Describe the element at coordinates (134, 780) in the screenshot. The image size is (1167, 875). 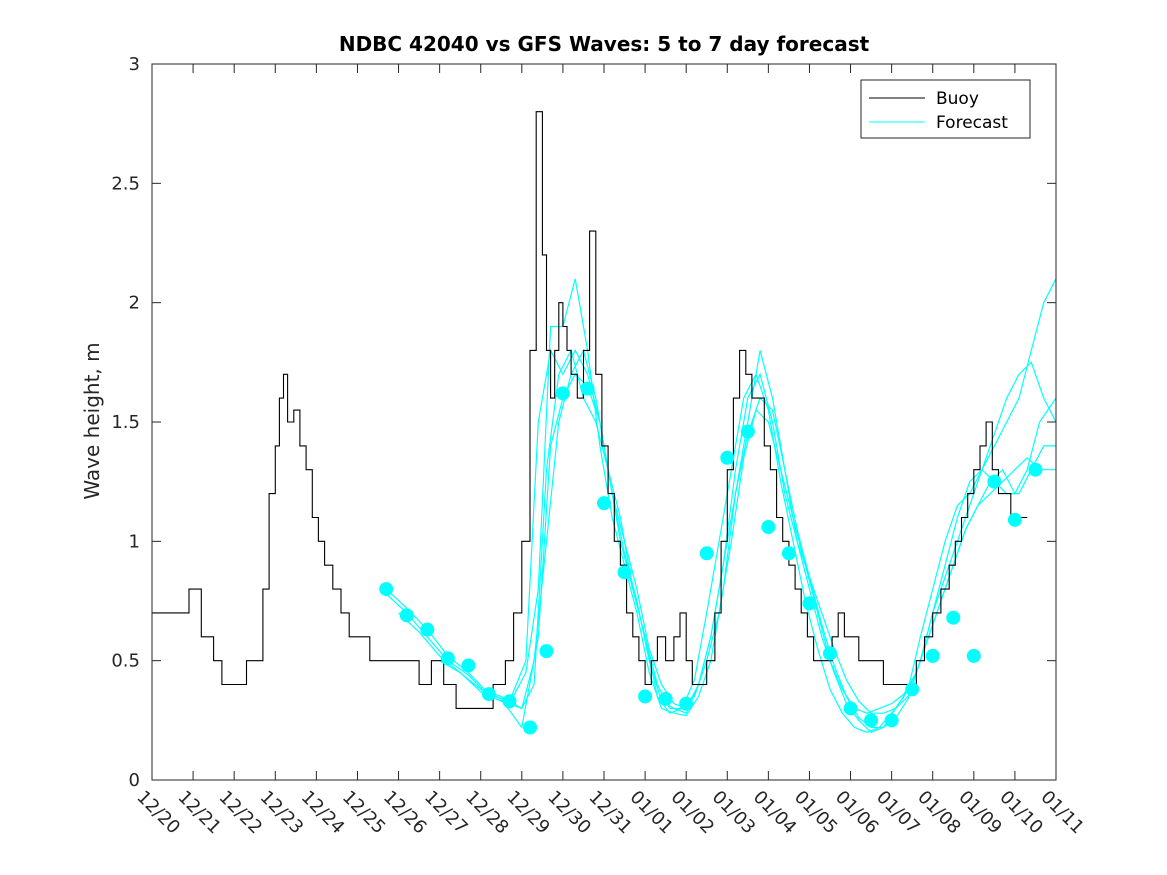
I see `y-tick-label: 0` at that location.